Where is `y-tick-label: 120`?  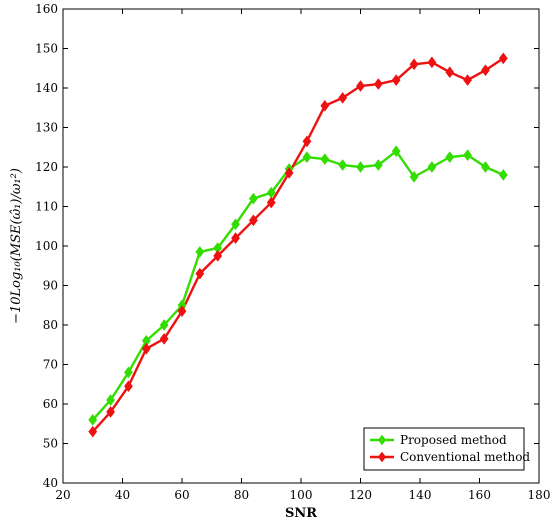 y-tick-label: 120 is located at coordinates (46, 167).